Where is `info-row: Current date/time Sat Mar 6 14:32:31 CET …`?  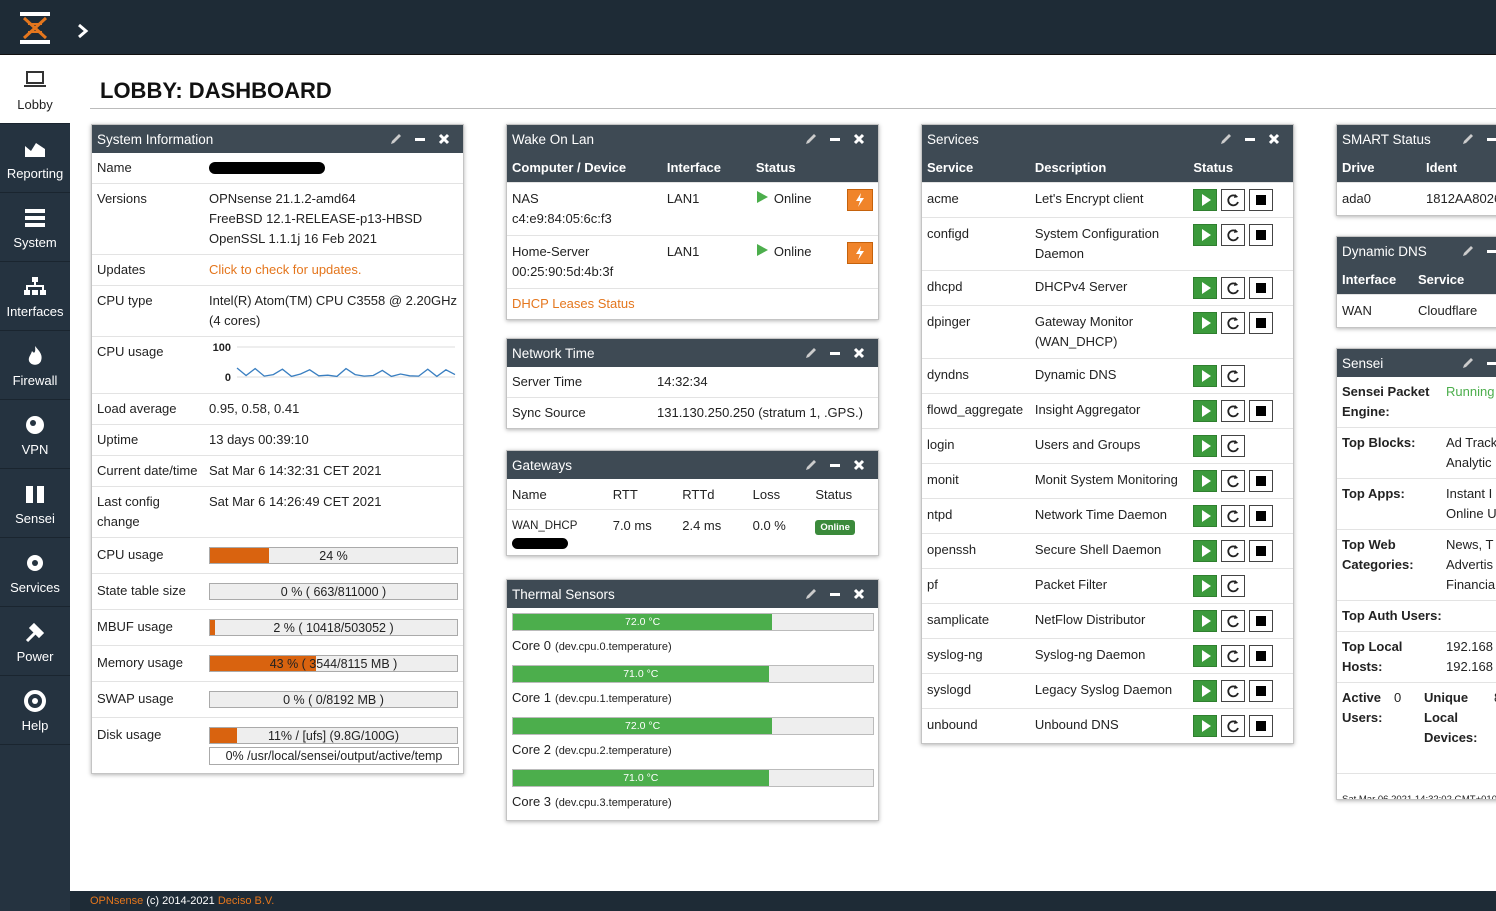
info-row: Current date/time Sat Mar 6 14:32:31 CET … is located at coordinates (277, 470).